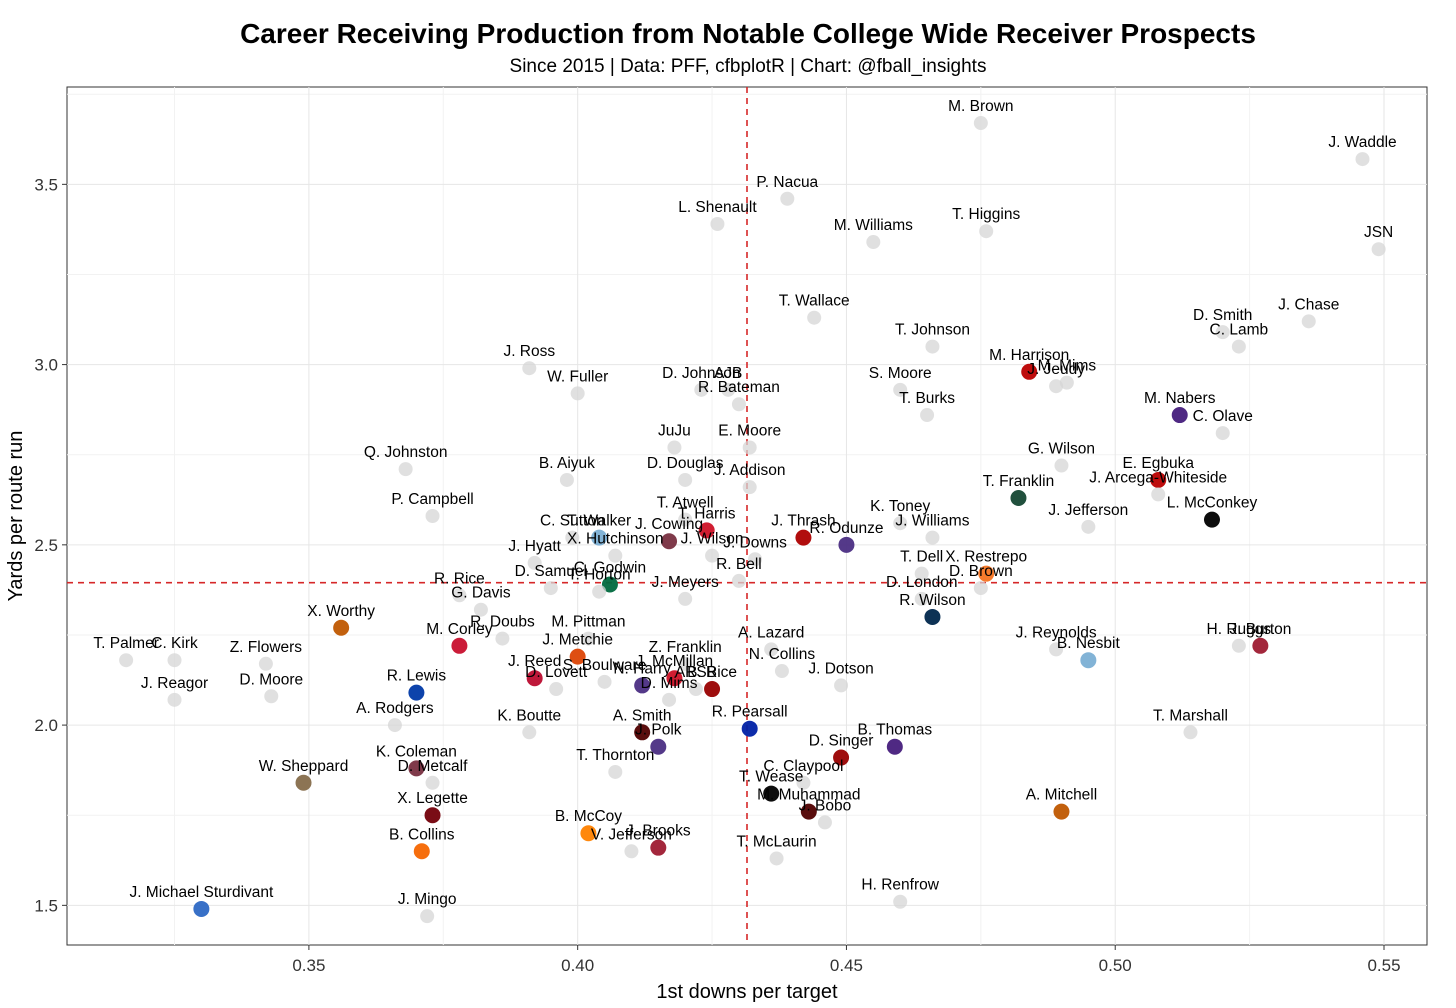 The width and height of the screenshot is (1456, 1008). What do you see at coordinates (481, 593) in the screenshot?
I see `data-label: G. Davis` at bounding box center [481, 593].